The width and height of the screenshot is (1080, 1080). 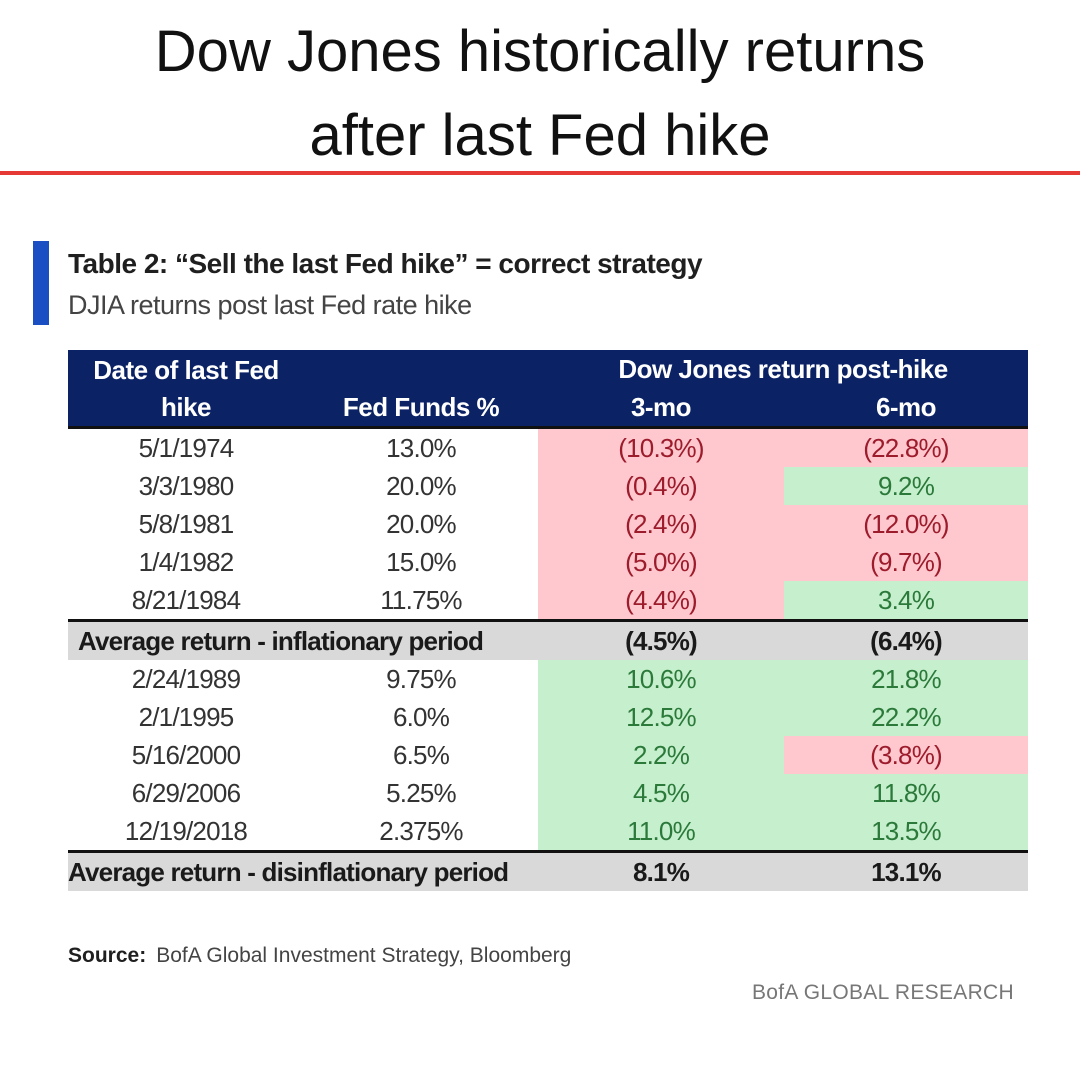 I want to click on table-row: 1/4/1982 15.0% (5.0%) (9.7%), so click(x=548, y=562).